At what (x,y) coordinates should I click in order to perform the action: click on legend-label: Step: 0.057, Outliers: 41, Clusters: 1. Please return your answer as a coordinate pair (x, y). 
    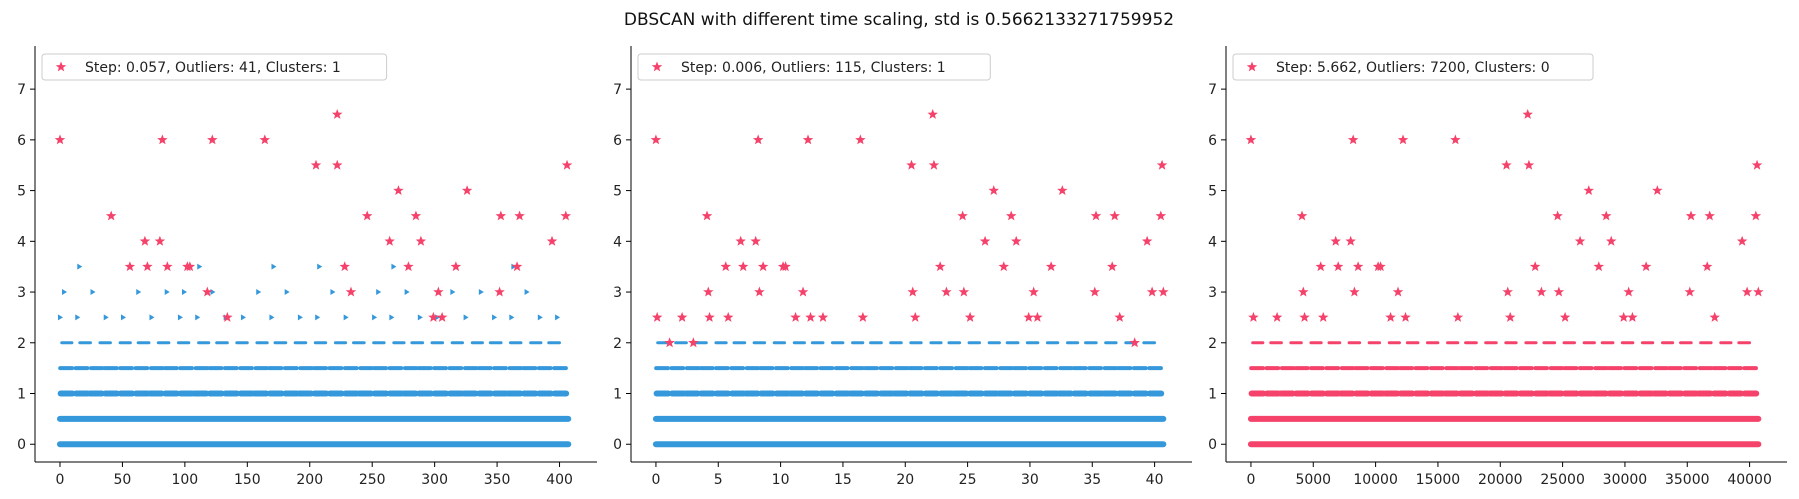
    Looking at the image, I should click on (213, 68).